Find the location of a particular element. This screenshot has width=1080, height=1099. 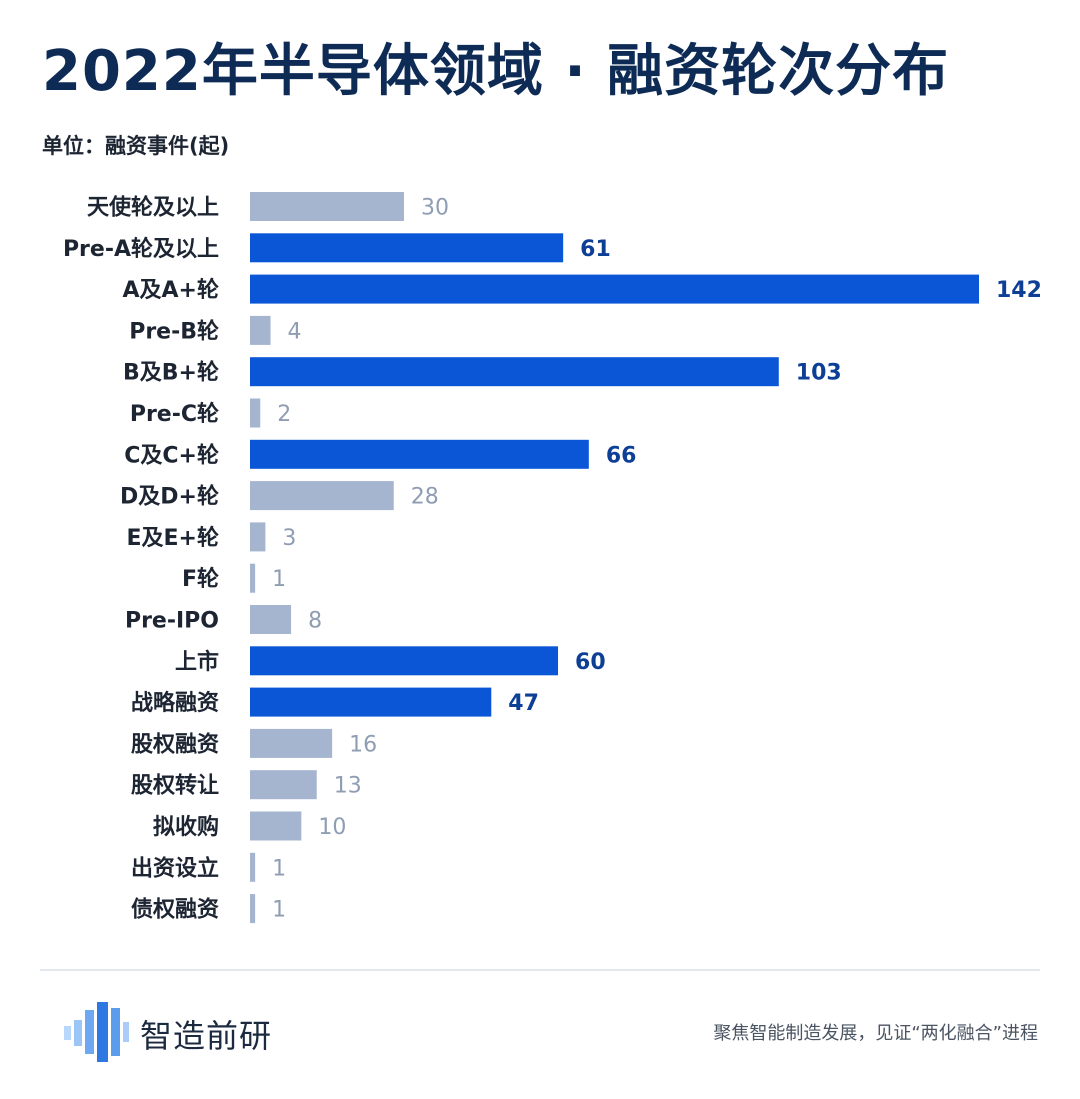

value-label: 103 is located at coordinates (819, 373).